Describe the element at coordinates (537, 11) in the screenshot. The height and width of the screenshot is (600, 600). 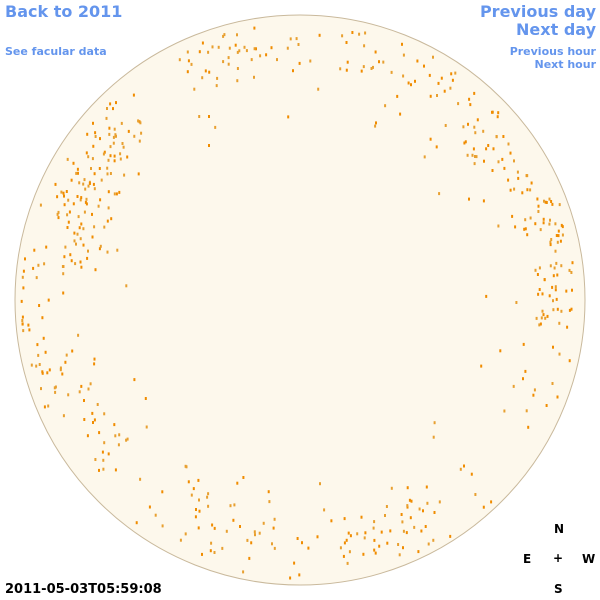
I see `previous-day-link: Previous day` at that location.